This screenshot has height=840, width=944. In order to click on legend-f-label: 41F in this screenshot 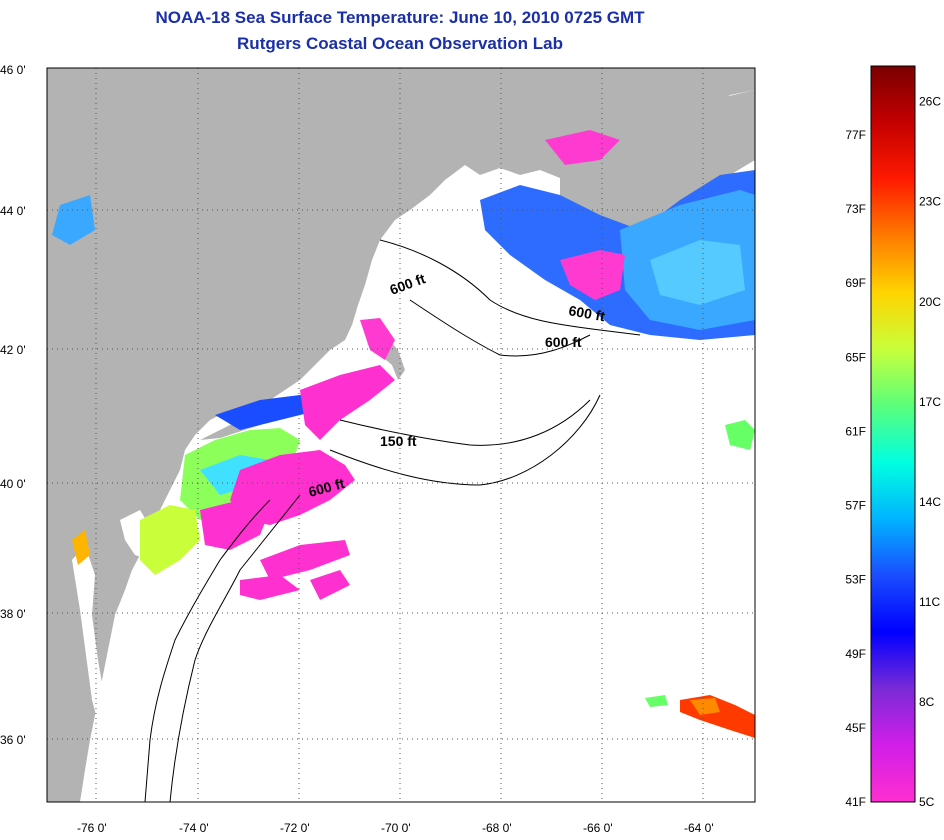, I will do `click(855, 802)`.